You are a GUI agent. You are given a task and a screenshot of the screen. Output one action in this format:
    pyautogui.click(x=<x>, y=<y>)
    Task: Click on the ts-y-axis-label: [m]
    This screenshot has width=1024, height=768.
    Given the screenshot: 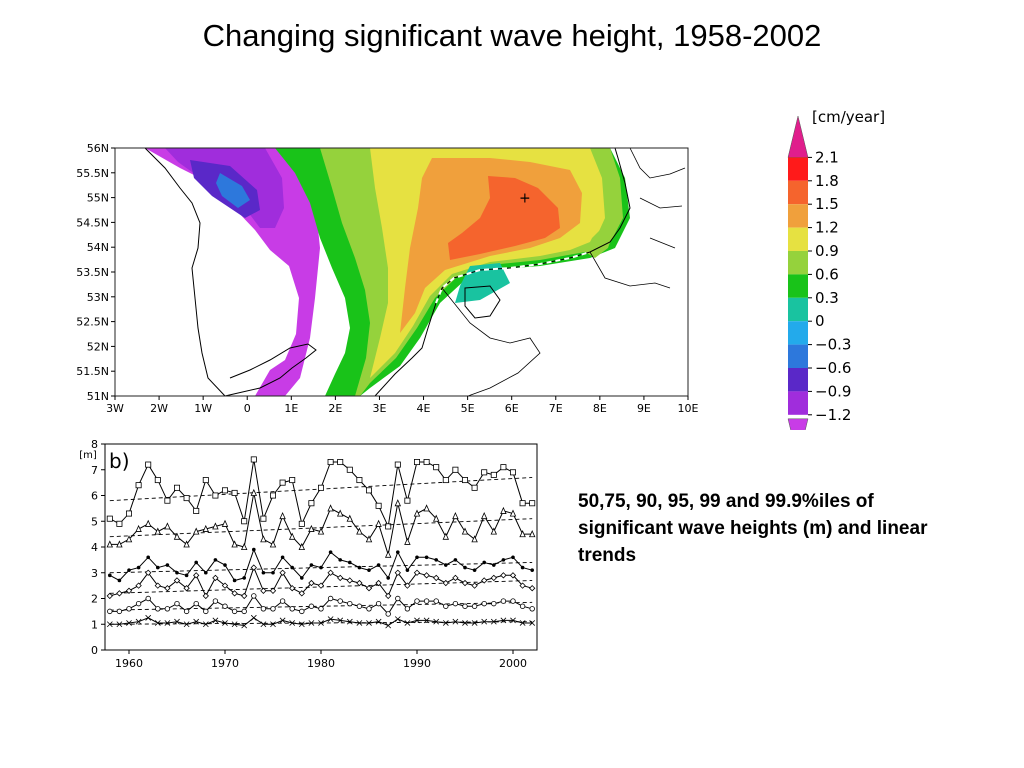 What is the action you would take?
    pyautogui.click(x=88, y=455)
    